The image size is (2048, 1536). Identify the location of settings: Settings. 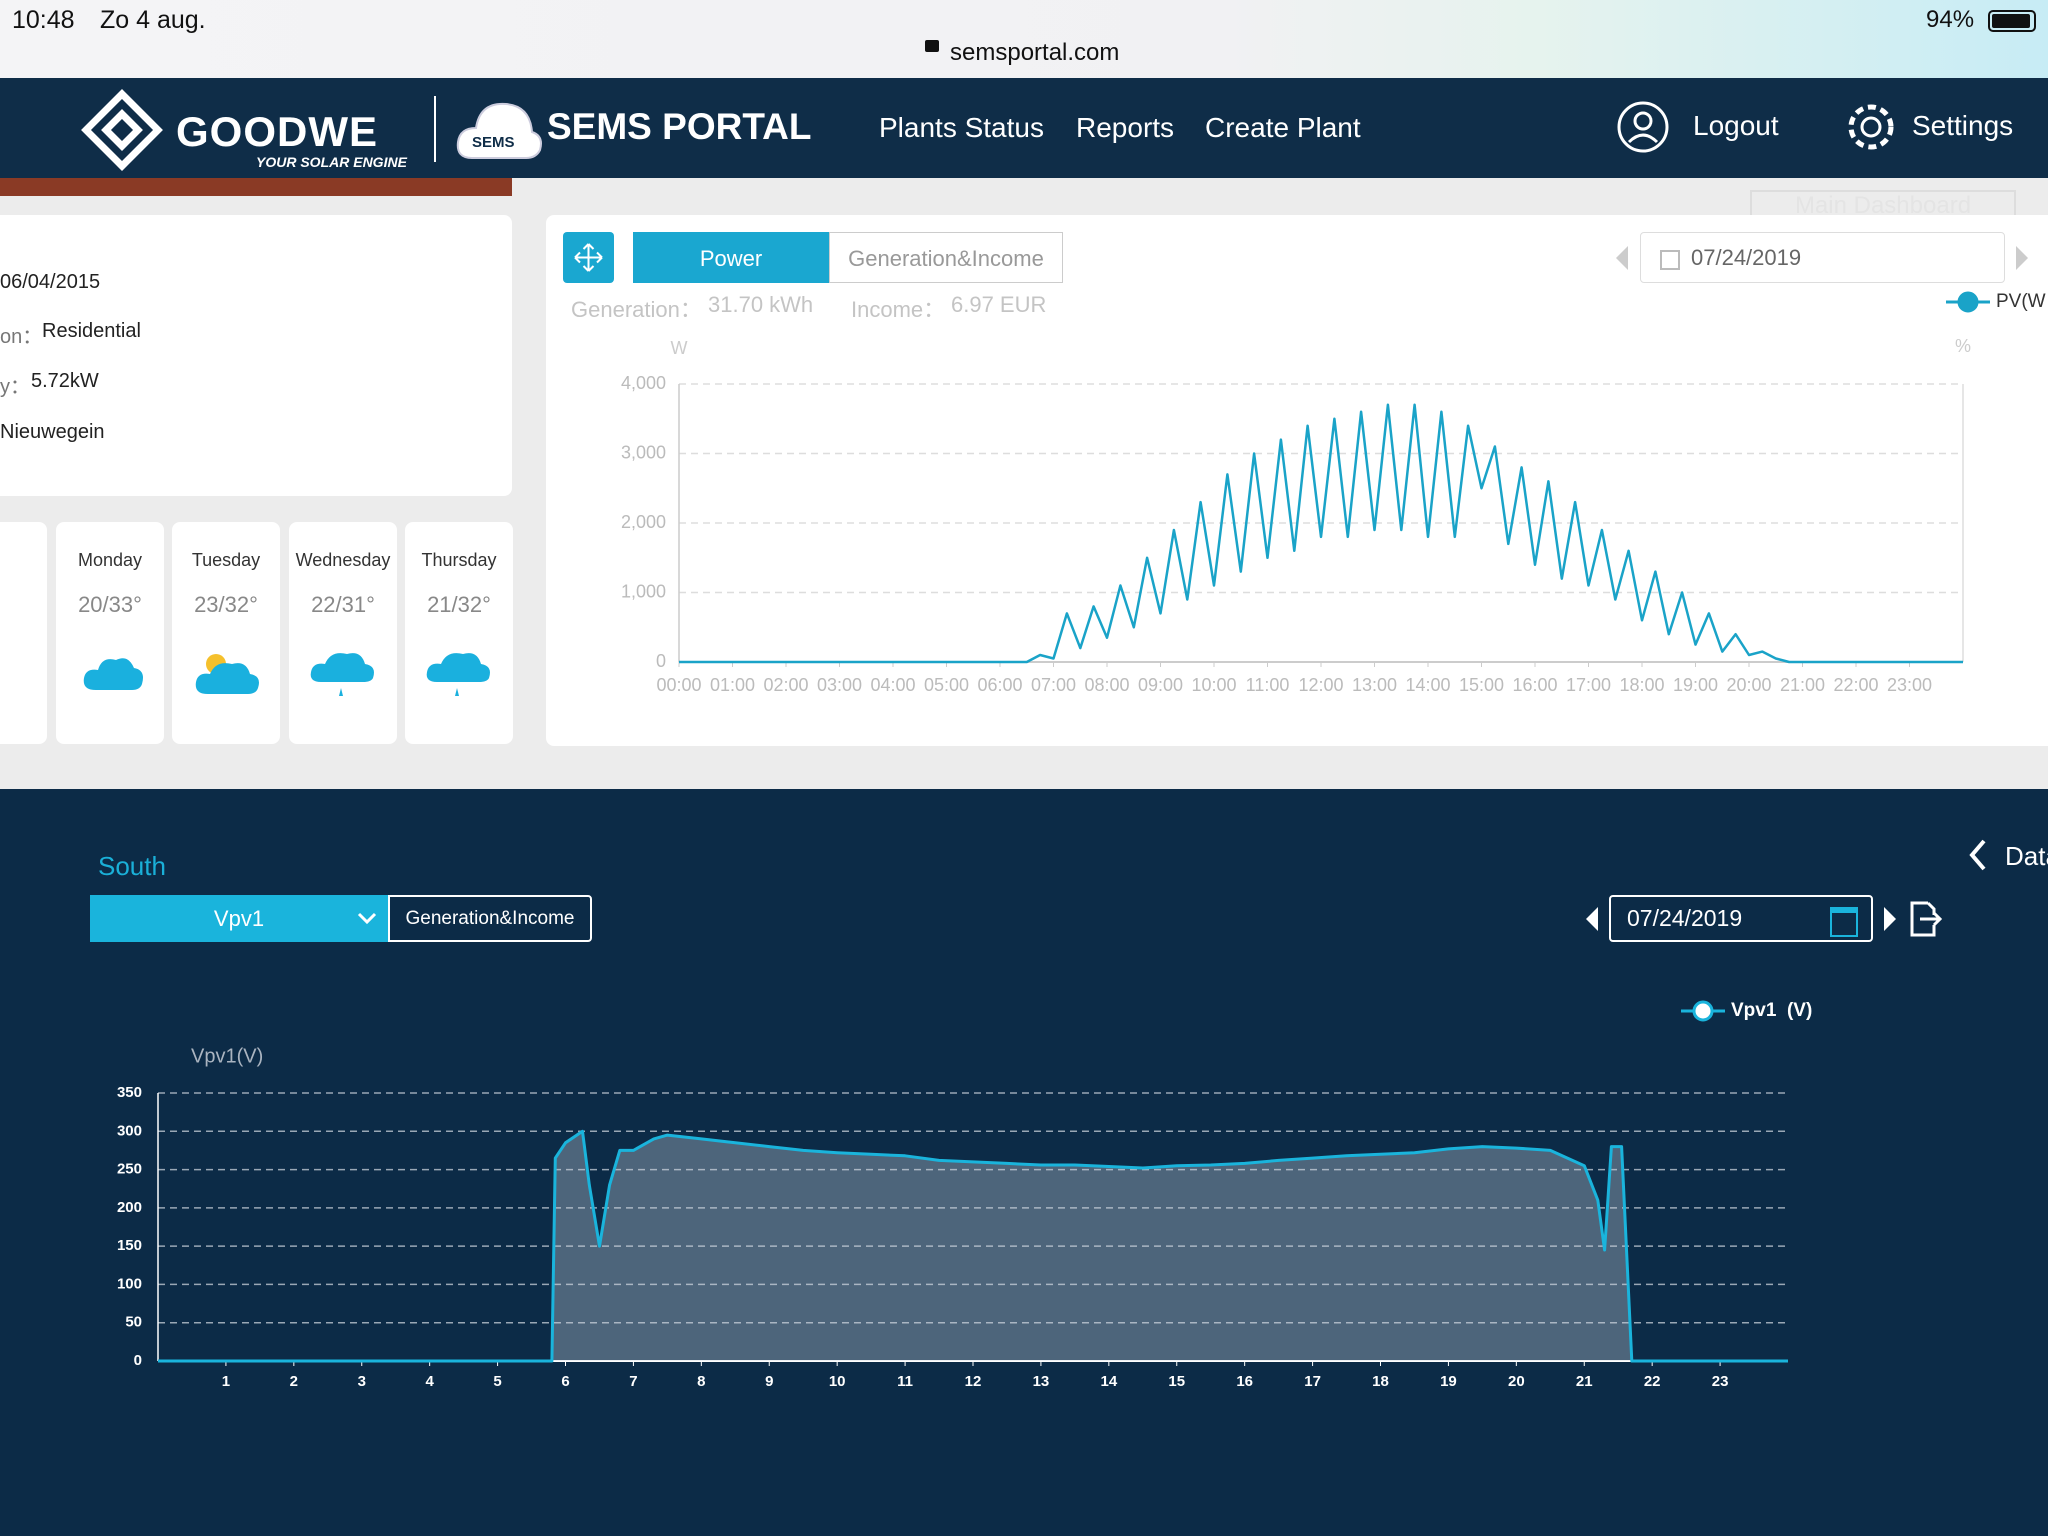
(1963, 125).